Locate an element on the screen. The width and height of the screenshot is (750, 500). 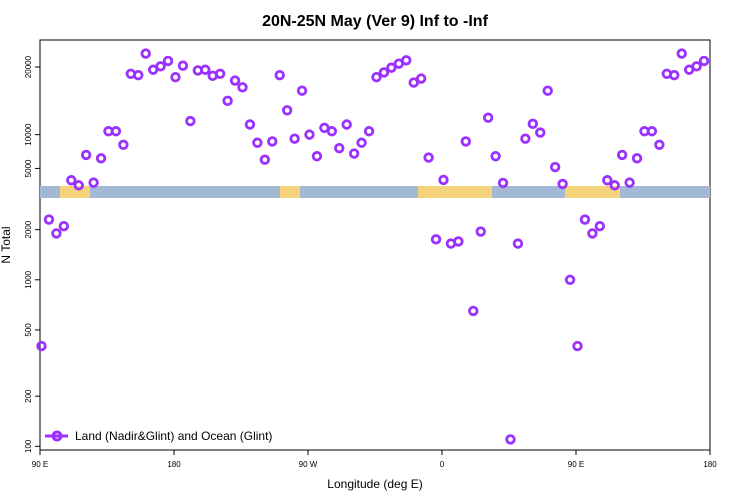
y-tick-label: 1000 is located at coordinates (28, 279).